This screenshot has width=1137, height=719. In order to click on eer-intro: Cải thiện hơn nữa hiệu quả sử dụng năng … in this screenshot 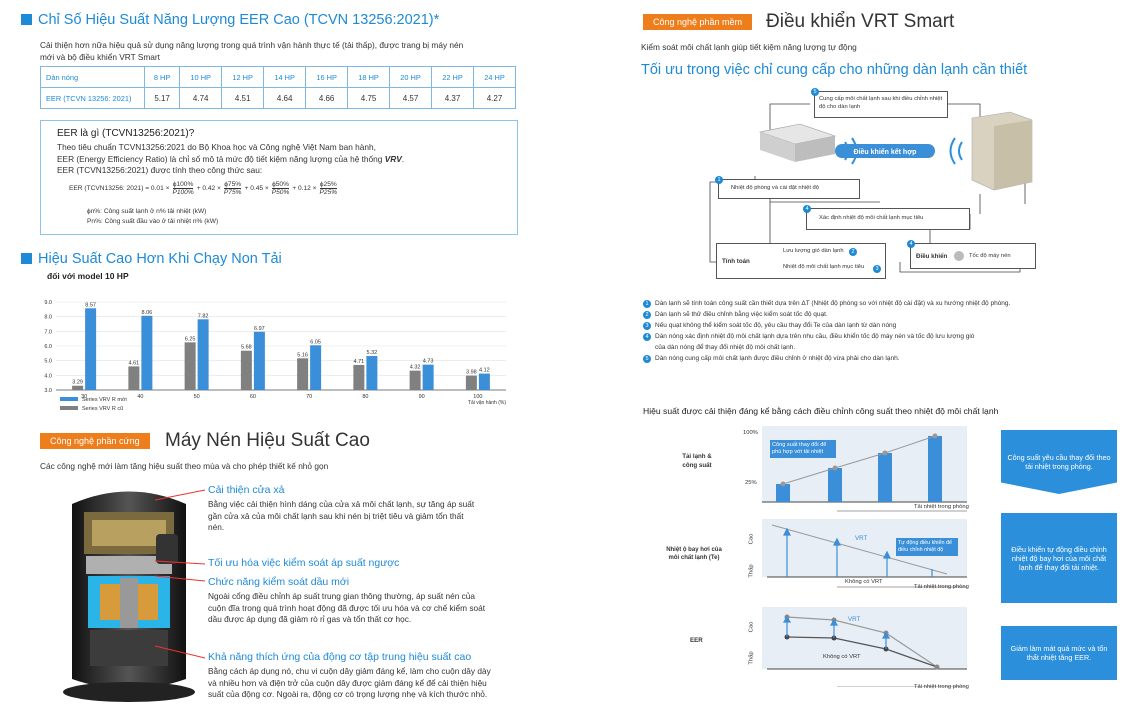, I will do `click(252, 51)`.